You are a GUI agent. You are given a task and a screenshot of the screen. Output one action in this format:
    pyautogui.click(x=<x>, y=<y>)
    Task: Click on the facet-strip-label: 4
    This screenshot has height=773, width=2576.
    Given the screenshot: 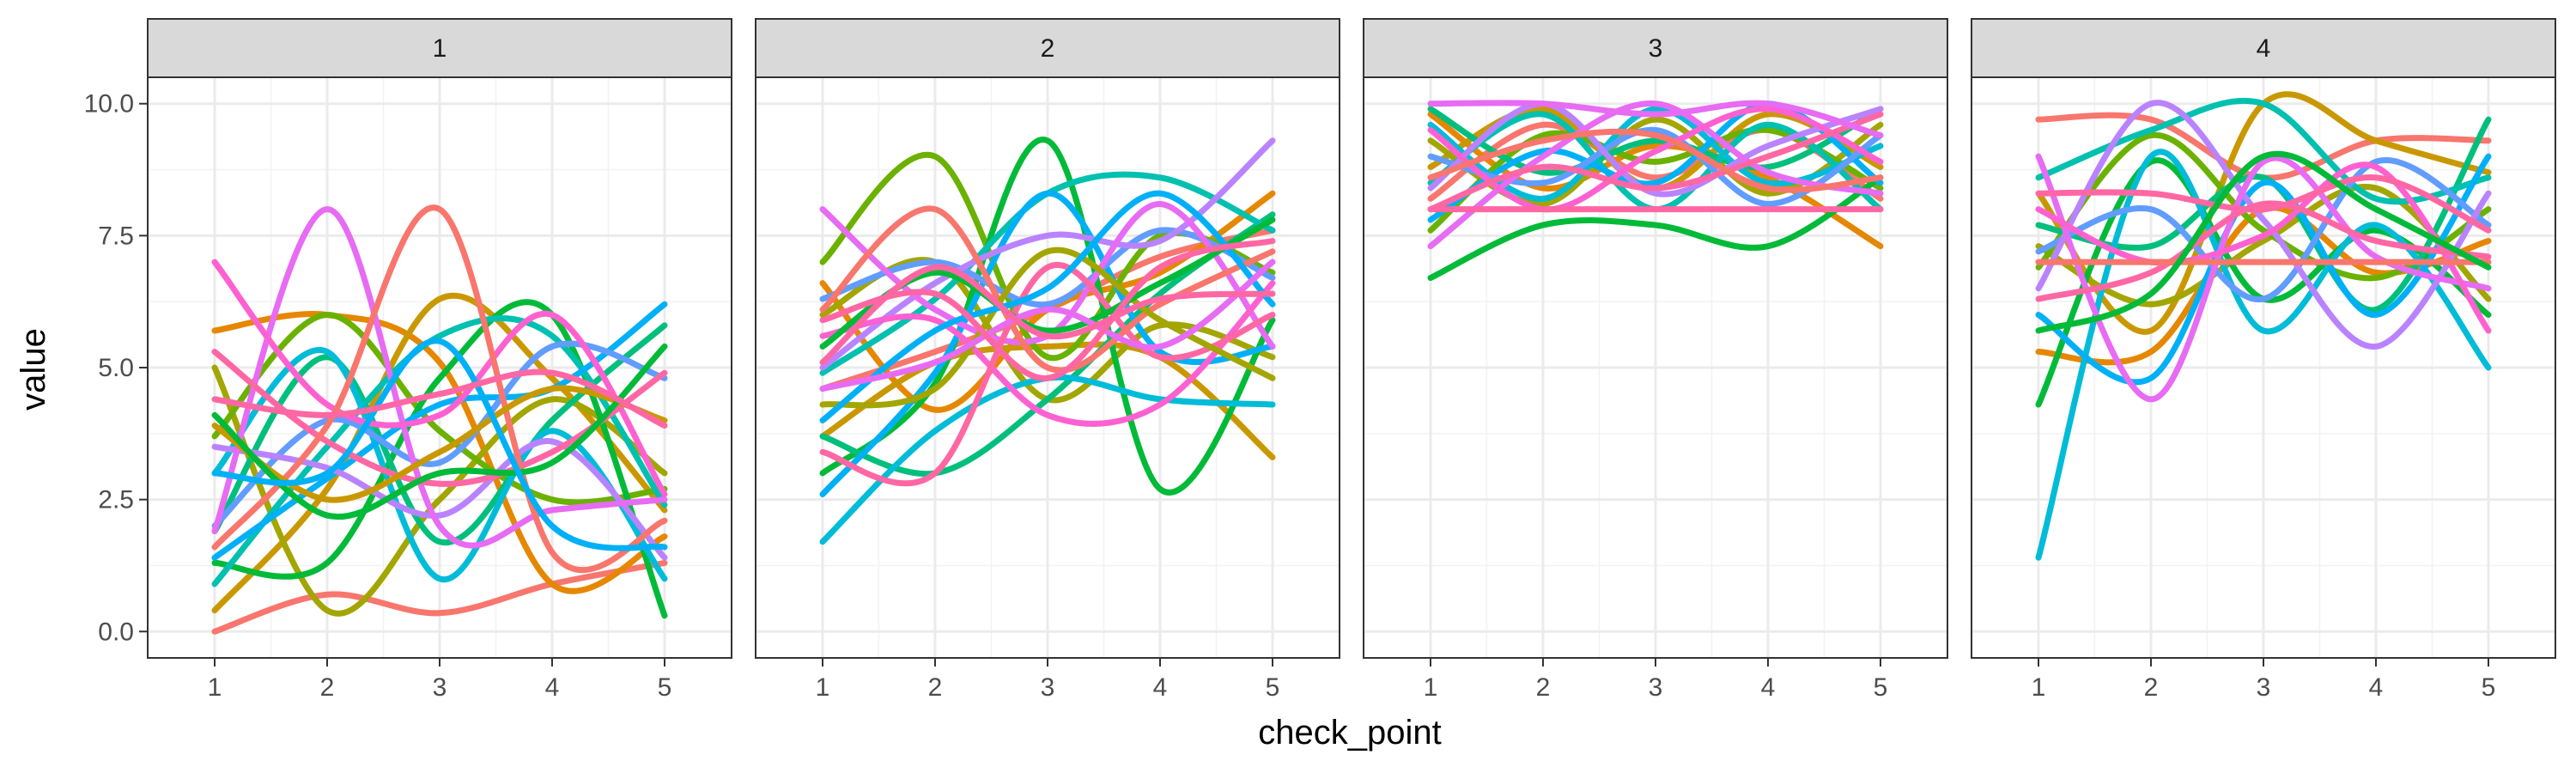 What is the action you would take?
    pyautogui.click(x=2264, y=48)
    